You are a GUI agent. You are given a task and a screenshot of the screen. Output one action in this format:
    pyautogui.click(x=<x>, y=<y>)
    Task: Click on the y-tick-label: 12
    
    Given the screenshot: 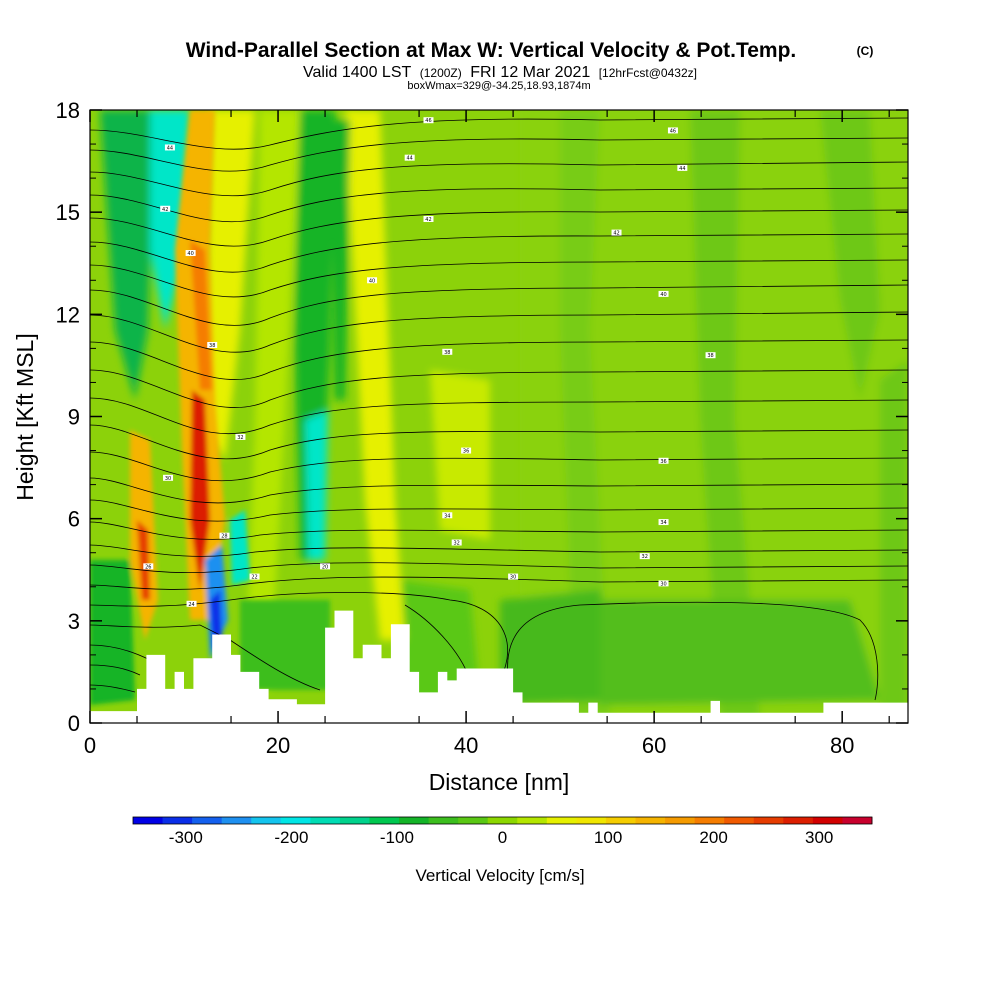 What is the action you would take?
    pyautogui.click(x=68, y=314)
    